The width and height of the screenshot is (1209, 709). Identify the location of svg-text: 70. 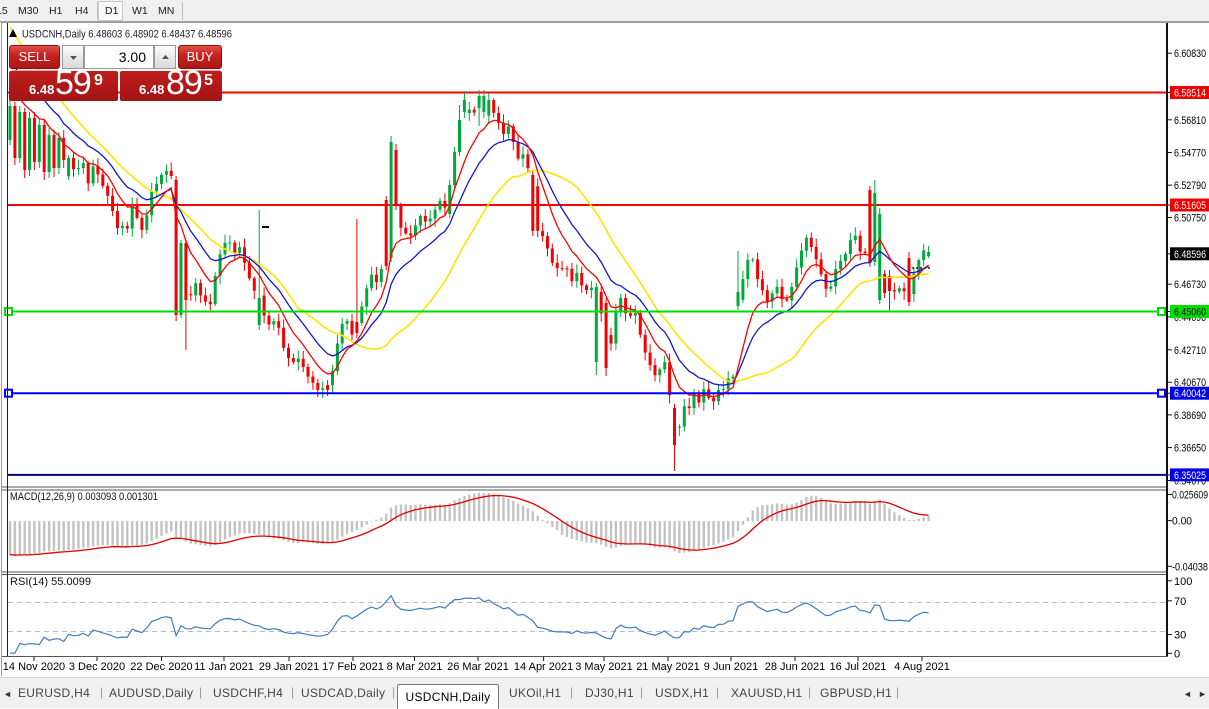
(1180, 602).